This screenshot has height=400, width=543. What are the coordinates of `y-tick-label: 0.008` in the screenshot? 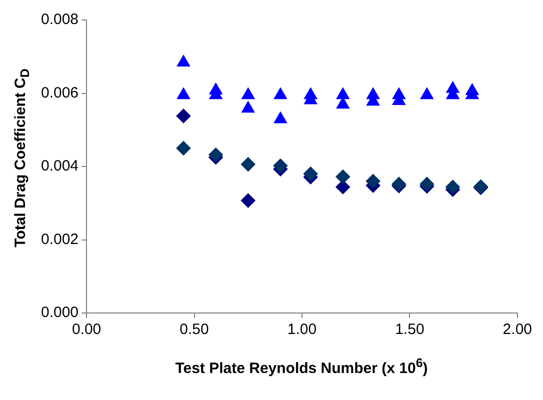 It's located at (59, 19).